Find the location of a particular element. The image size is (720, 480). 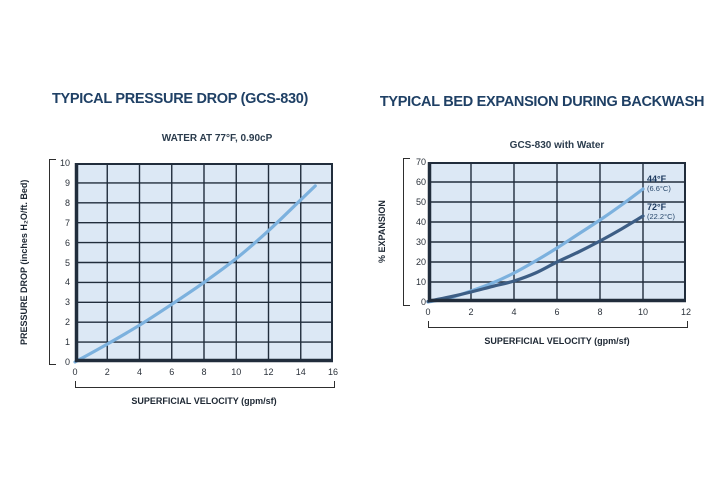

y-axis-ticks: 0 10 20 30 40 50 60 70 is located at coordinates (409, 232).